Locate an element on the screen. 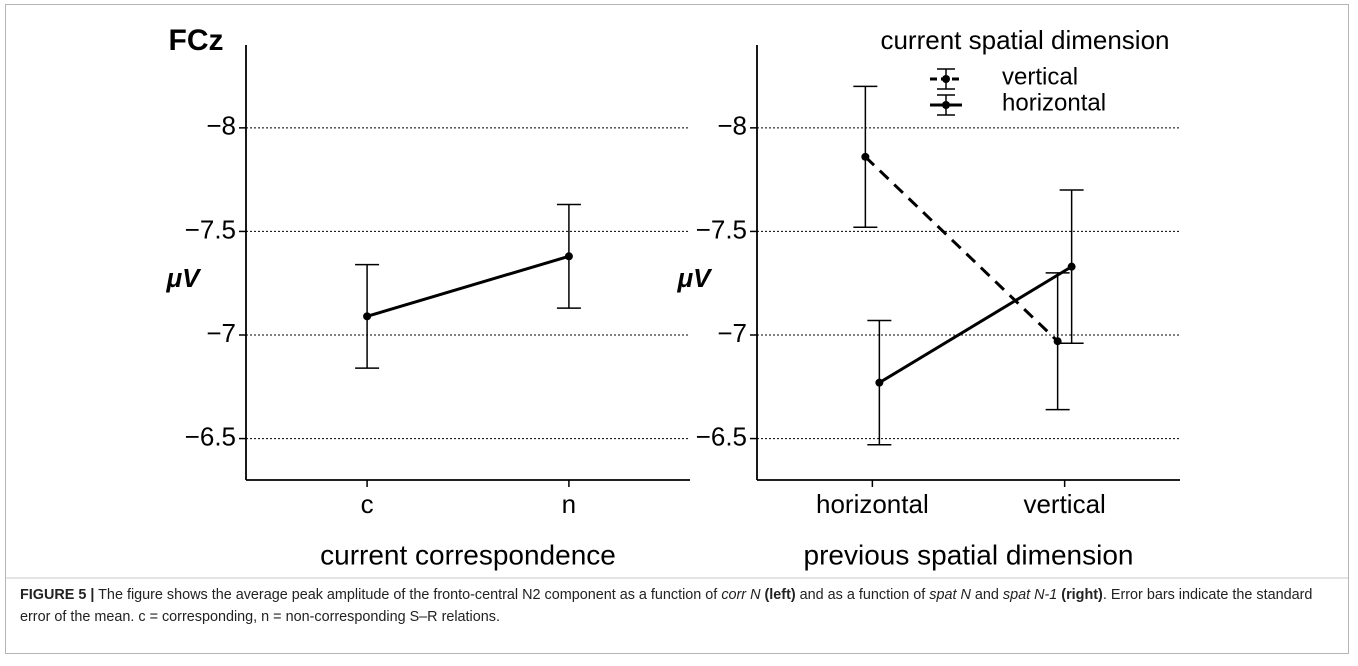 This screenshot has height=666, width=1358. x-axis-label: current correspondence is located at coordinates (468, 554).